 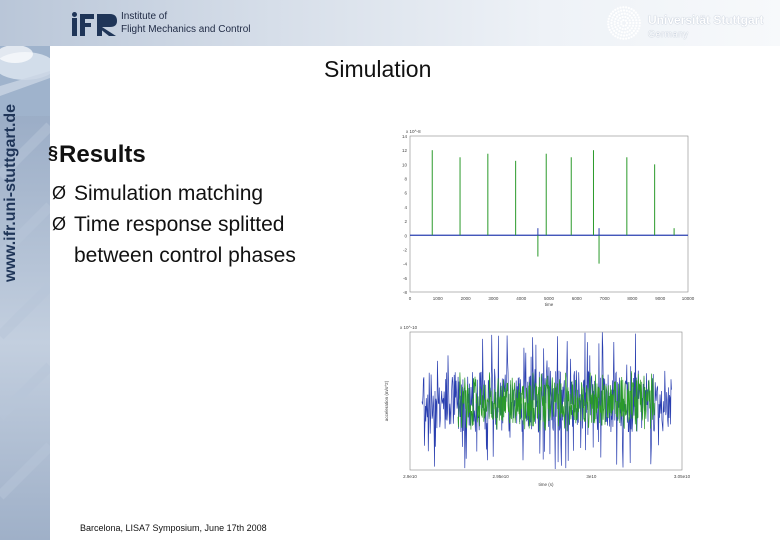 What do you see at coordinates (410, 298) in the screenshot?
I see `x-tick-label: 0` at bounding box center [410, 298].